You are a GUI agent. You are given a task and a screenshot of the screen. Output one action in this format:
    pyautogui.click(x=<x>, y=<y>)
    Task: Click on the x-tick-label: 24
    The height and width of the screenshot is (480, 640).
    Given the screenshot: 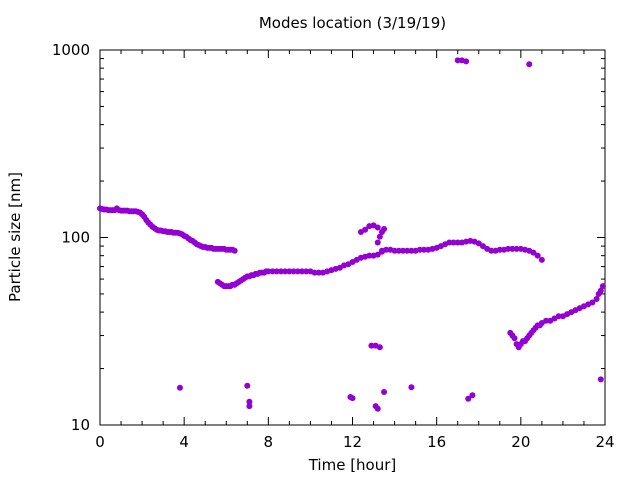 What is the action you would take?
    pyautogui.click(x=604, y=442)
    